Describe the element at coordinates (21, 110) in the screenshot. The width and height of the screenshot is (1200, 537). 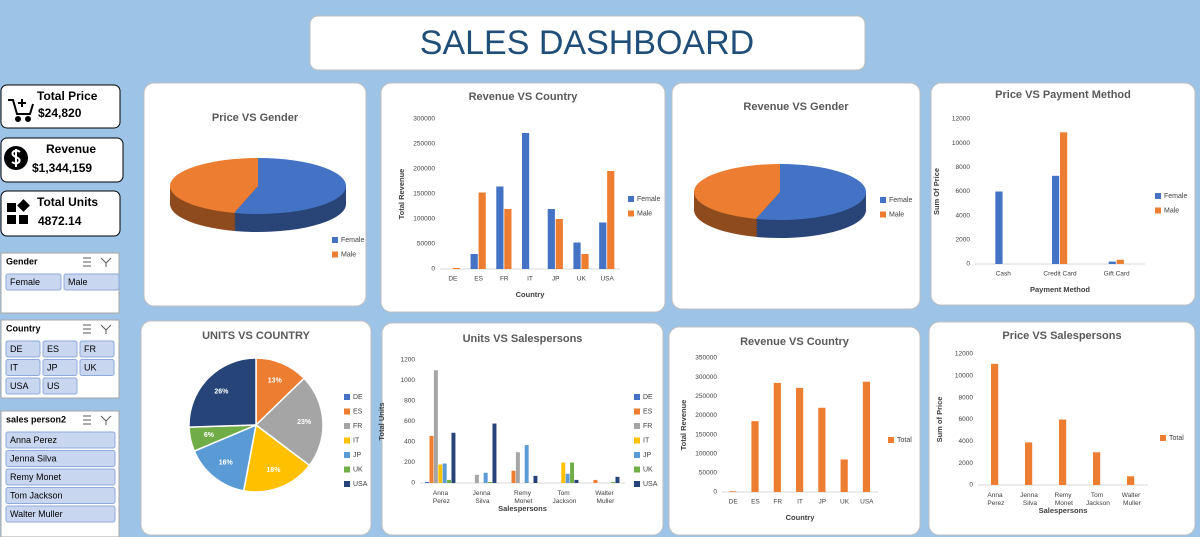
I see `cart-icon` at that location.